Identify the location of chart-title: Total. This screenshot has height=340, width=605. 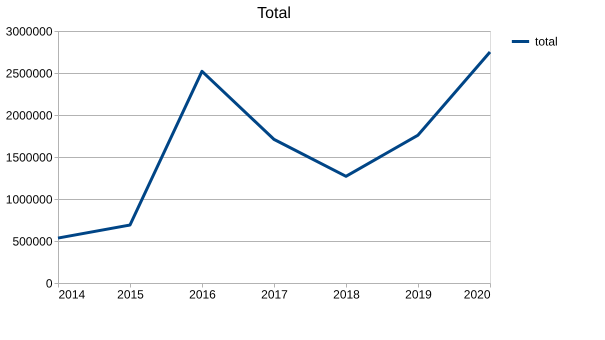
(274, 13).